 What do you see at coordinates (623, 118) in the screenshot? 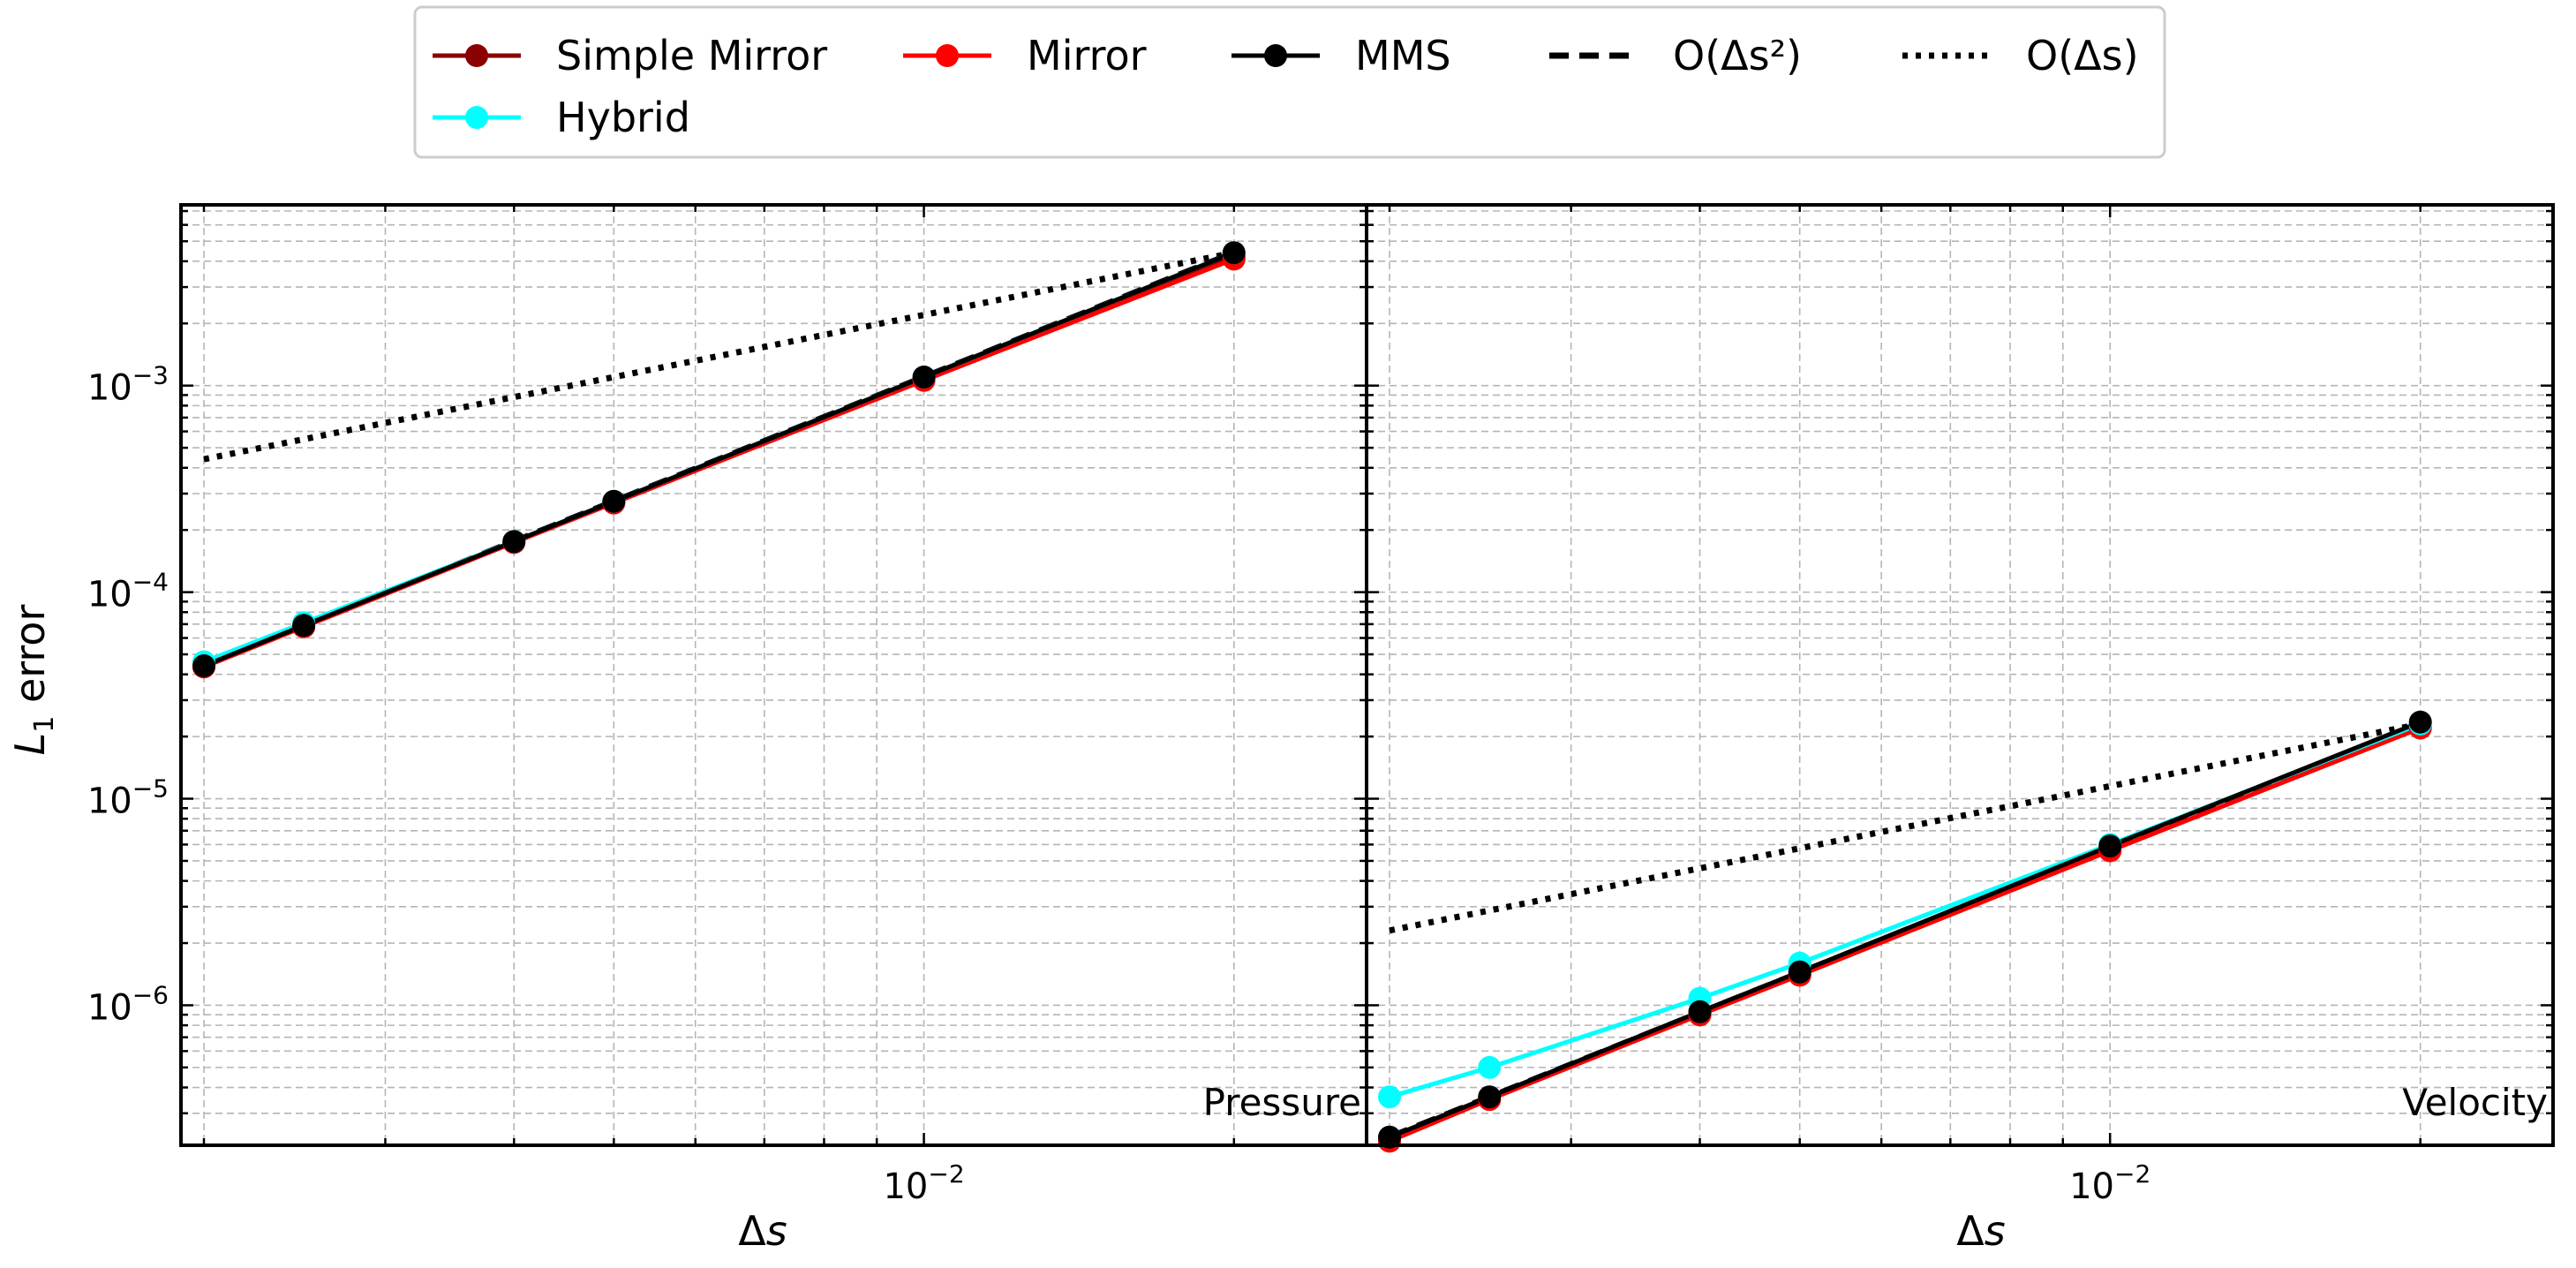
I see `hybrid-legend-label: Hybrid` at bounding box center [623, 118].